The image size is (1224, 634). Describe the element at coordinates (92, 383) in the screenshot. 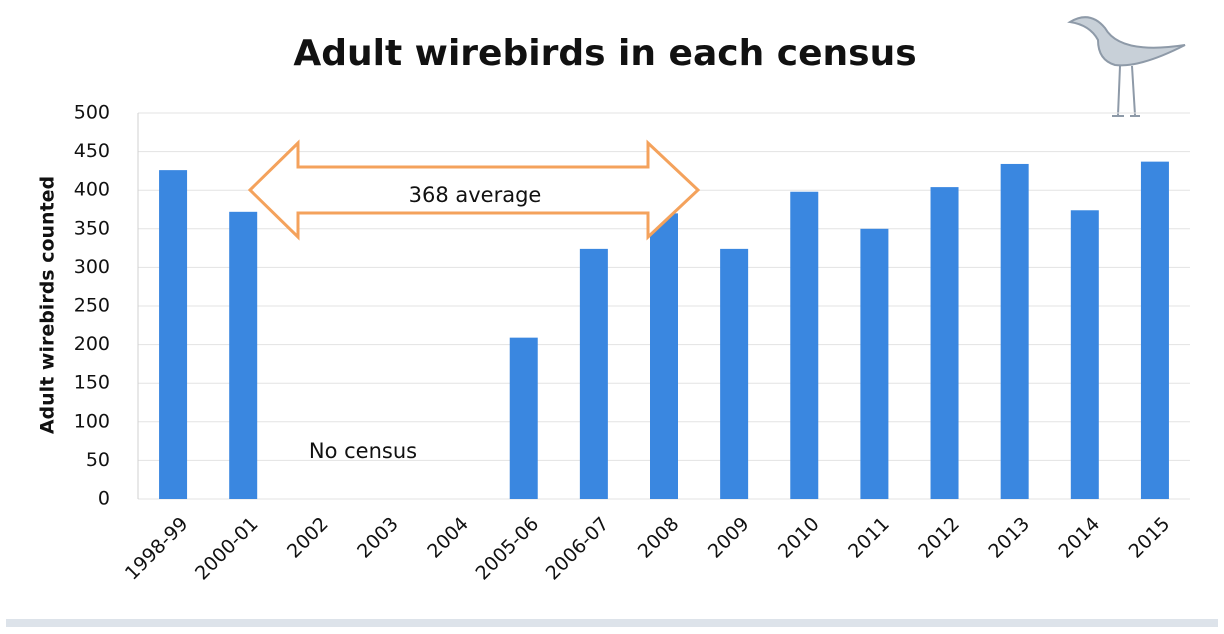

I see `y-tick-label: 150` at that location.